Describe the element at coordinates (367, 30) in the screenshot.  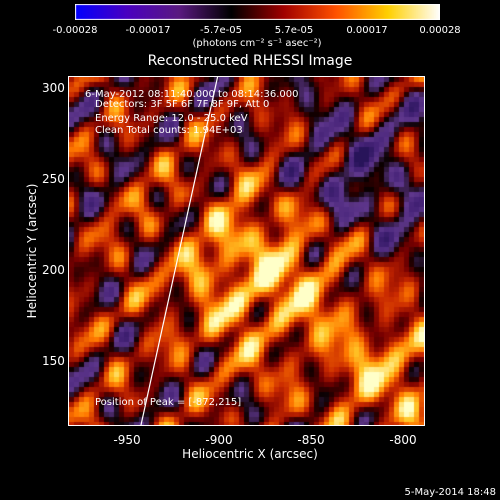
I see `colorbar-tick: 0.00017` at that location.